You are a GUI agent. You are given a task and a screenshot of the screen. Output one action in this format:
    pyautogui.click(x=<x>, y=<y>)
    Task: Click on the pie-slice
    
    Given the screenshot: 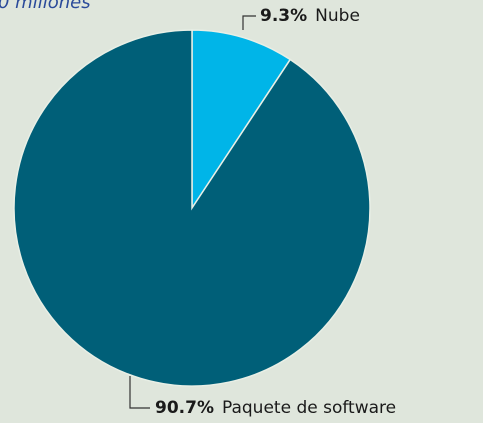 What is the action you would take?
    pyautogui.click(x=241, y=120)
    